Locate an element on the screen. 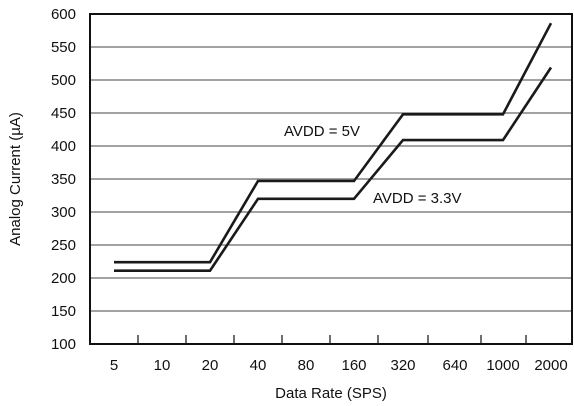 The width and height of the screenshot is (574, 406). x-tick-label-40: 40 is located at coordinates (258, 365).